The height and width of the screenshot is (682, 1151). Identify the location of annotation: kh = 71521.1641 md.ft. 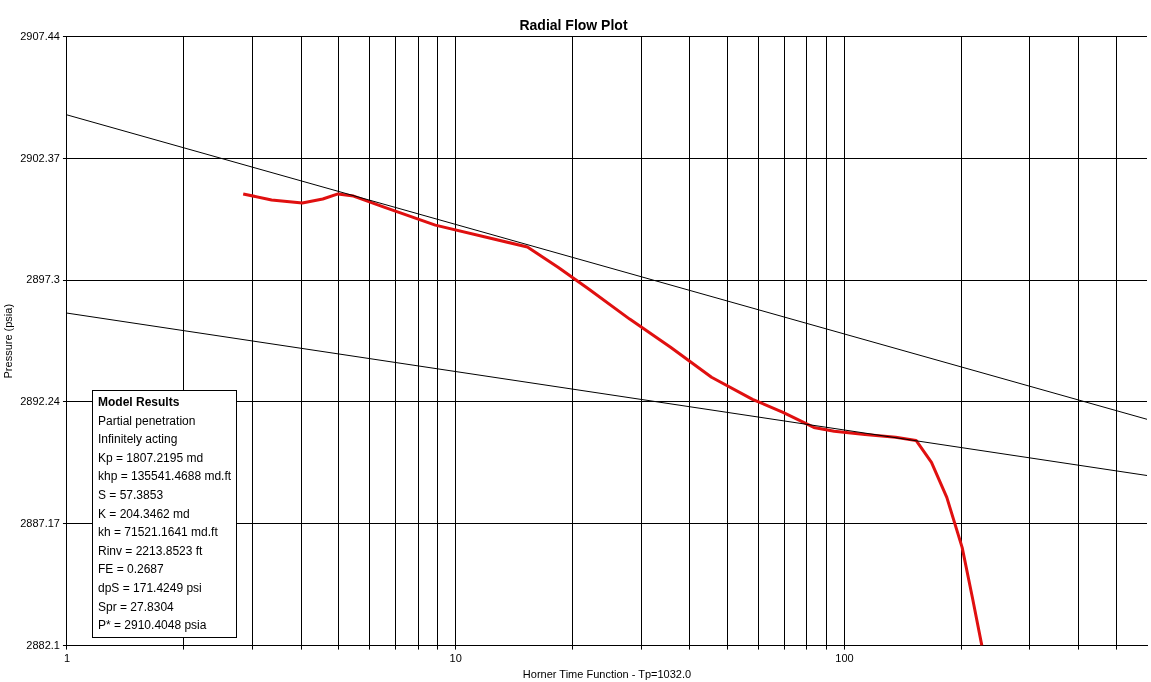
(158, 533).